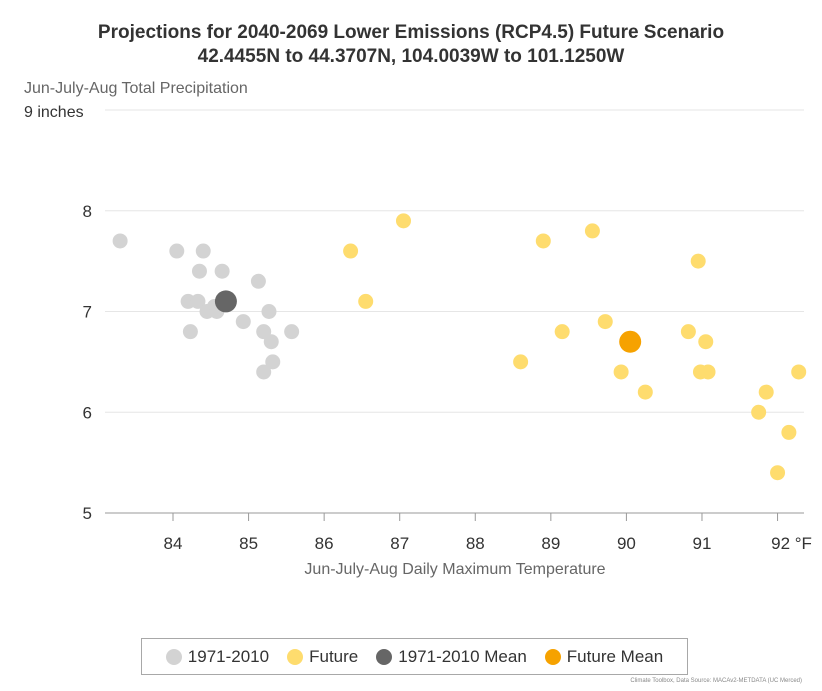 The image size is (822, 691). Describe the element at coordinates (475, 543) in the screenshot. I see `x-tick-label: 88` at that location.